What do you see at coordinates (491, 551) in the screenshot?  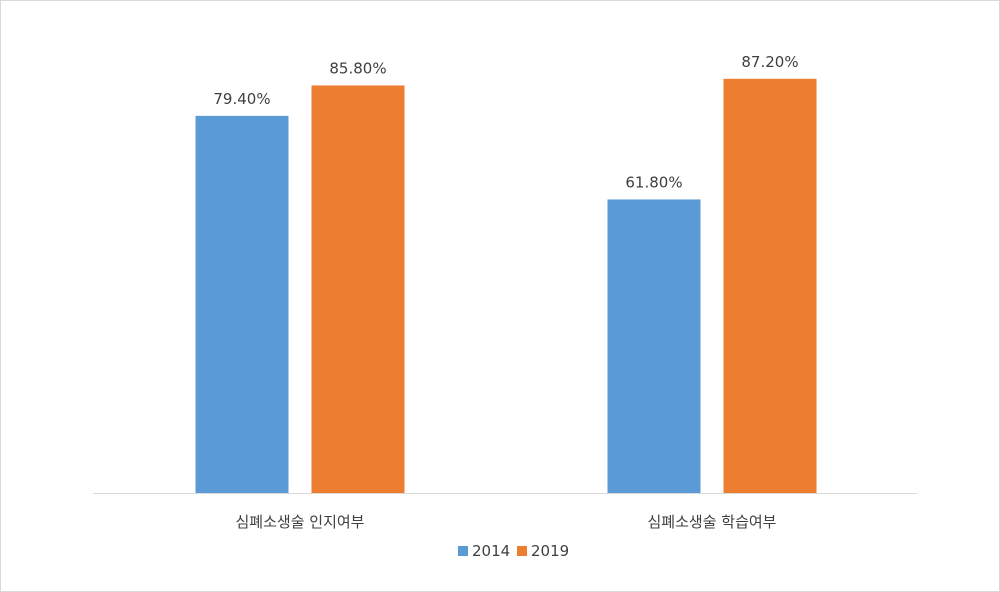 I see `legend-label-2014: 2014` at bounding box center [491, 551].